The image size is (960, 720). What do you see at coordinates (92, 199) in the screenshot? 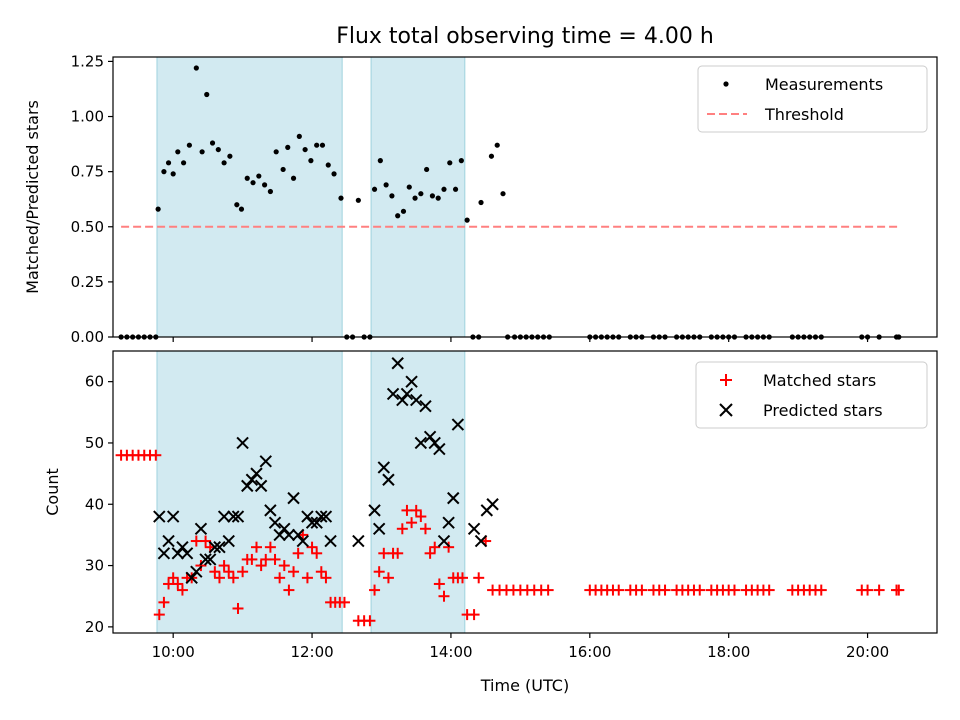
I see `top-y-ticks: 0.00 0.25 0.50 0.75 1.00 1.25` at bounding box center [92, 199].